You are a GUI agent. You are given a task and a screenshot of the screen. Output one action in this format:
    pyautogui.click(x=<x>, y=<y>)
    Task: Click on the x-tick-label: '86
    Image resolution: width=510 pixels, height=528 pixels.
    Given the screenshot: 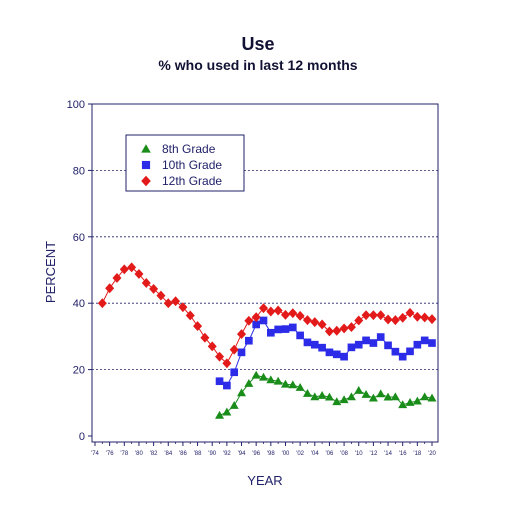 What is the action you would take?
    pyautogui.click(x=183, y=454)
    